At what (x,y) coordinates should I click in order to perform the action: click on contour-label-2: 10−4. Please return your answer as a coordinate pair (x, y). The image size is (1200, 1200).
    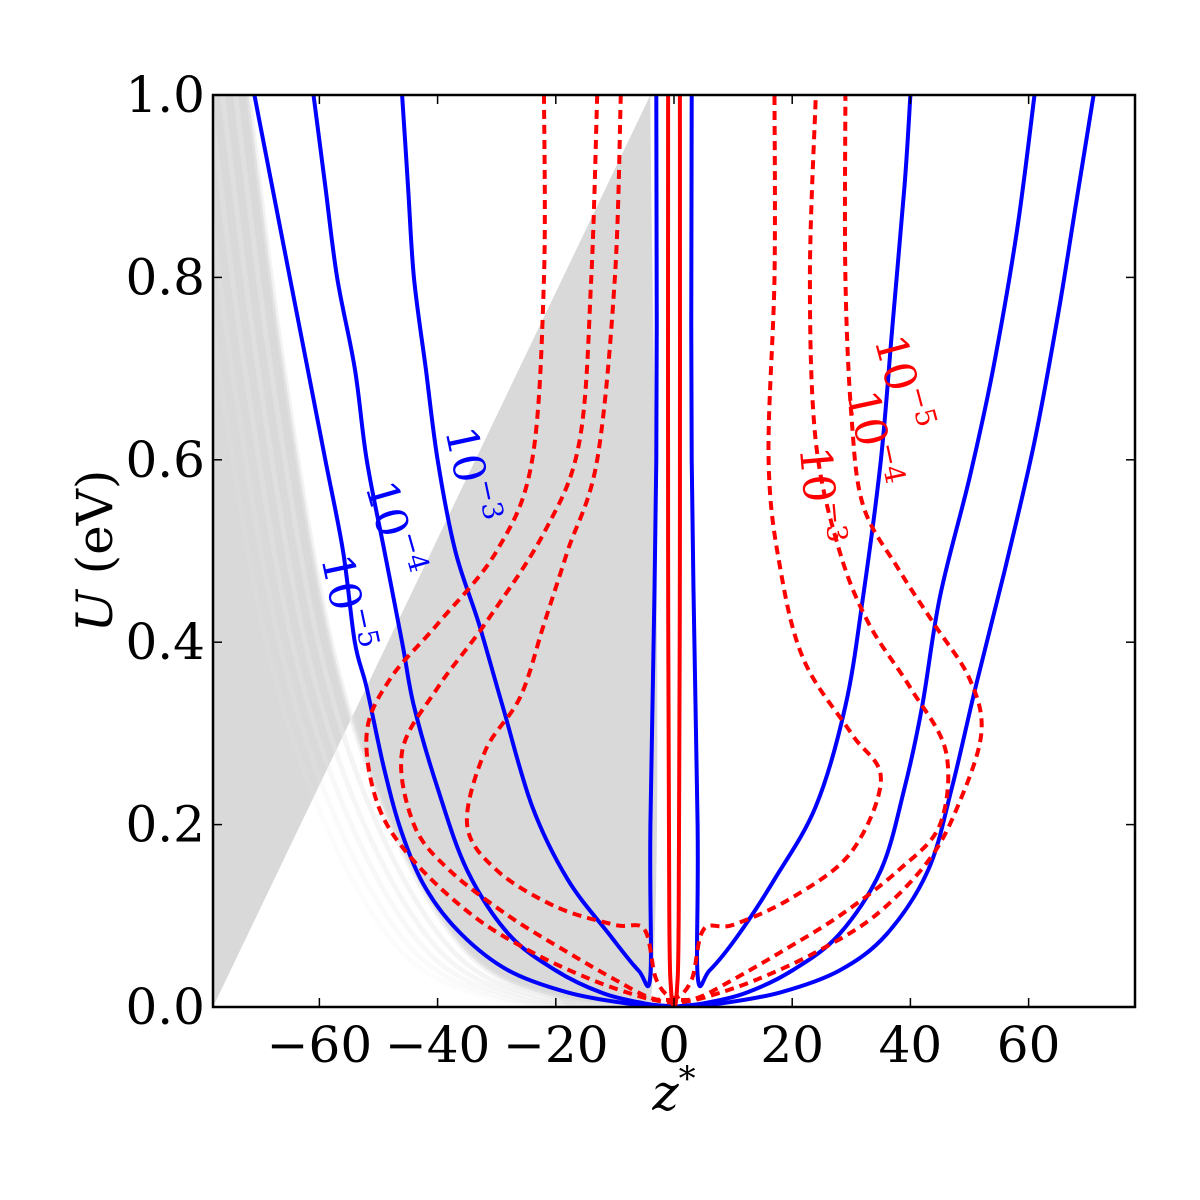
    Looking at the image, I should click on (396, 527).